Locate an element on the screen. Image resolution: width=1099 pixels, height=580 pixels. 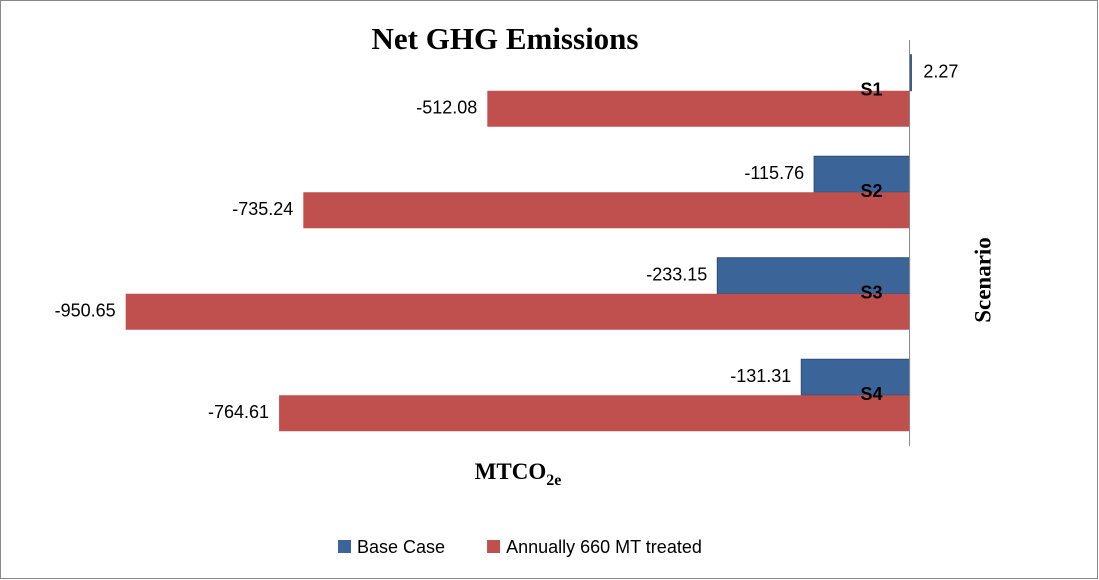
x-axis-label: MTCO2e is located at coordinates (518, 473).